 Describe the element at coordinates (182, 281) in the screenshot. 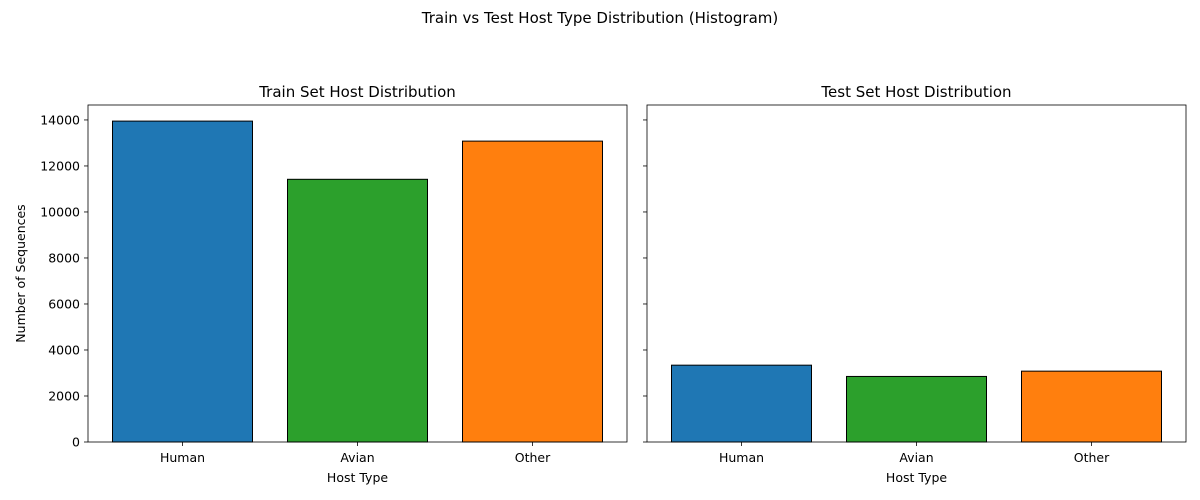

I see `train-bar-human` at that location.